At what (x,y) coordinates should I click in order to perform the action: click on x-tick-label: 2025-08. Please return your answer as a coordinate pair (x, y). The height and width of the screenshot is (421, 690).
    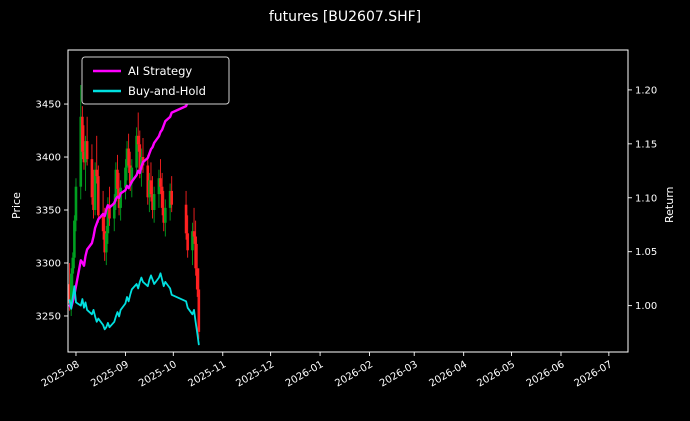
    Looking at the image, I should click on (61, 374).